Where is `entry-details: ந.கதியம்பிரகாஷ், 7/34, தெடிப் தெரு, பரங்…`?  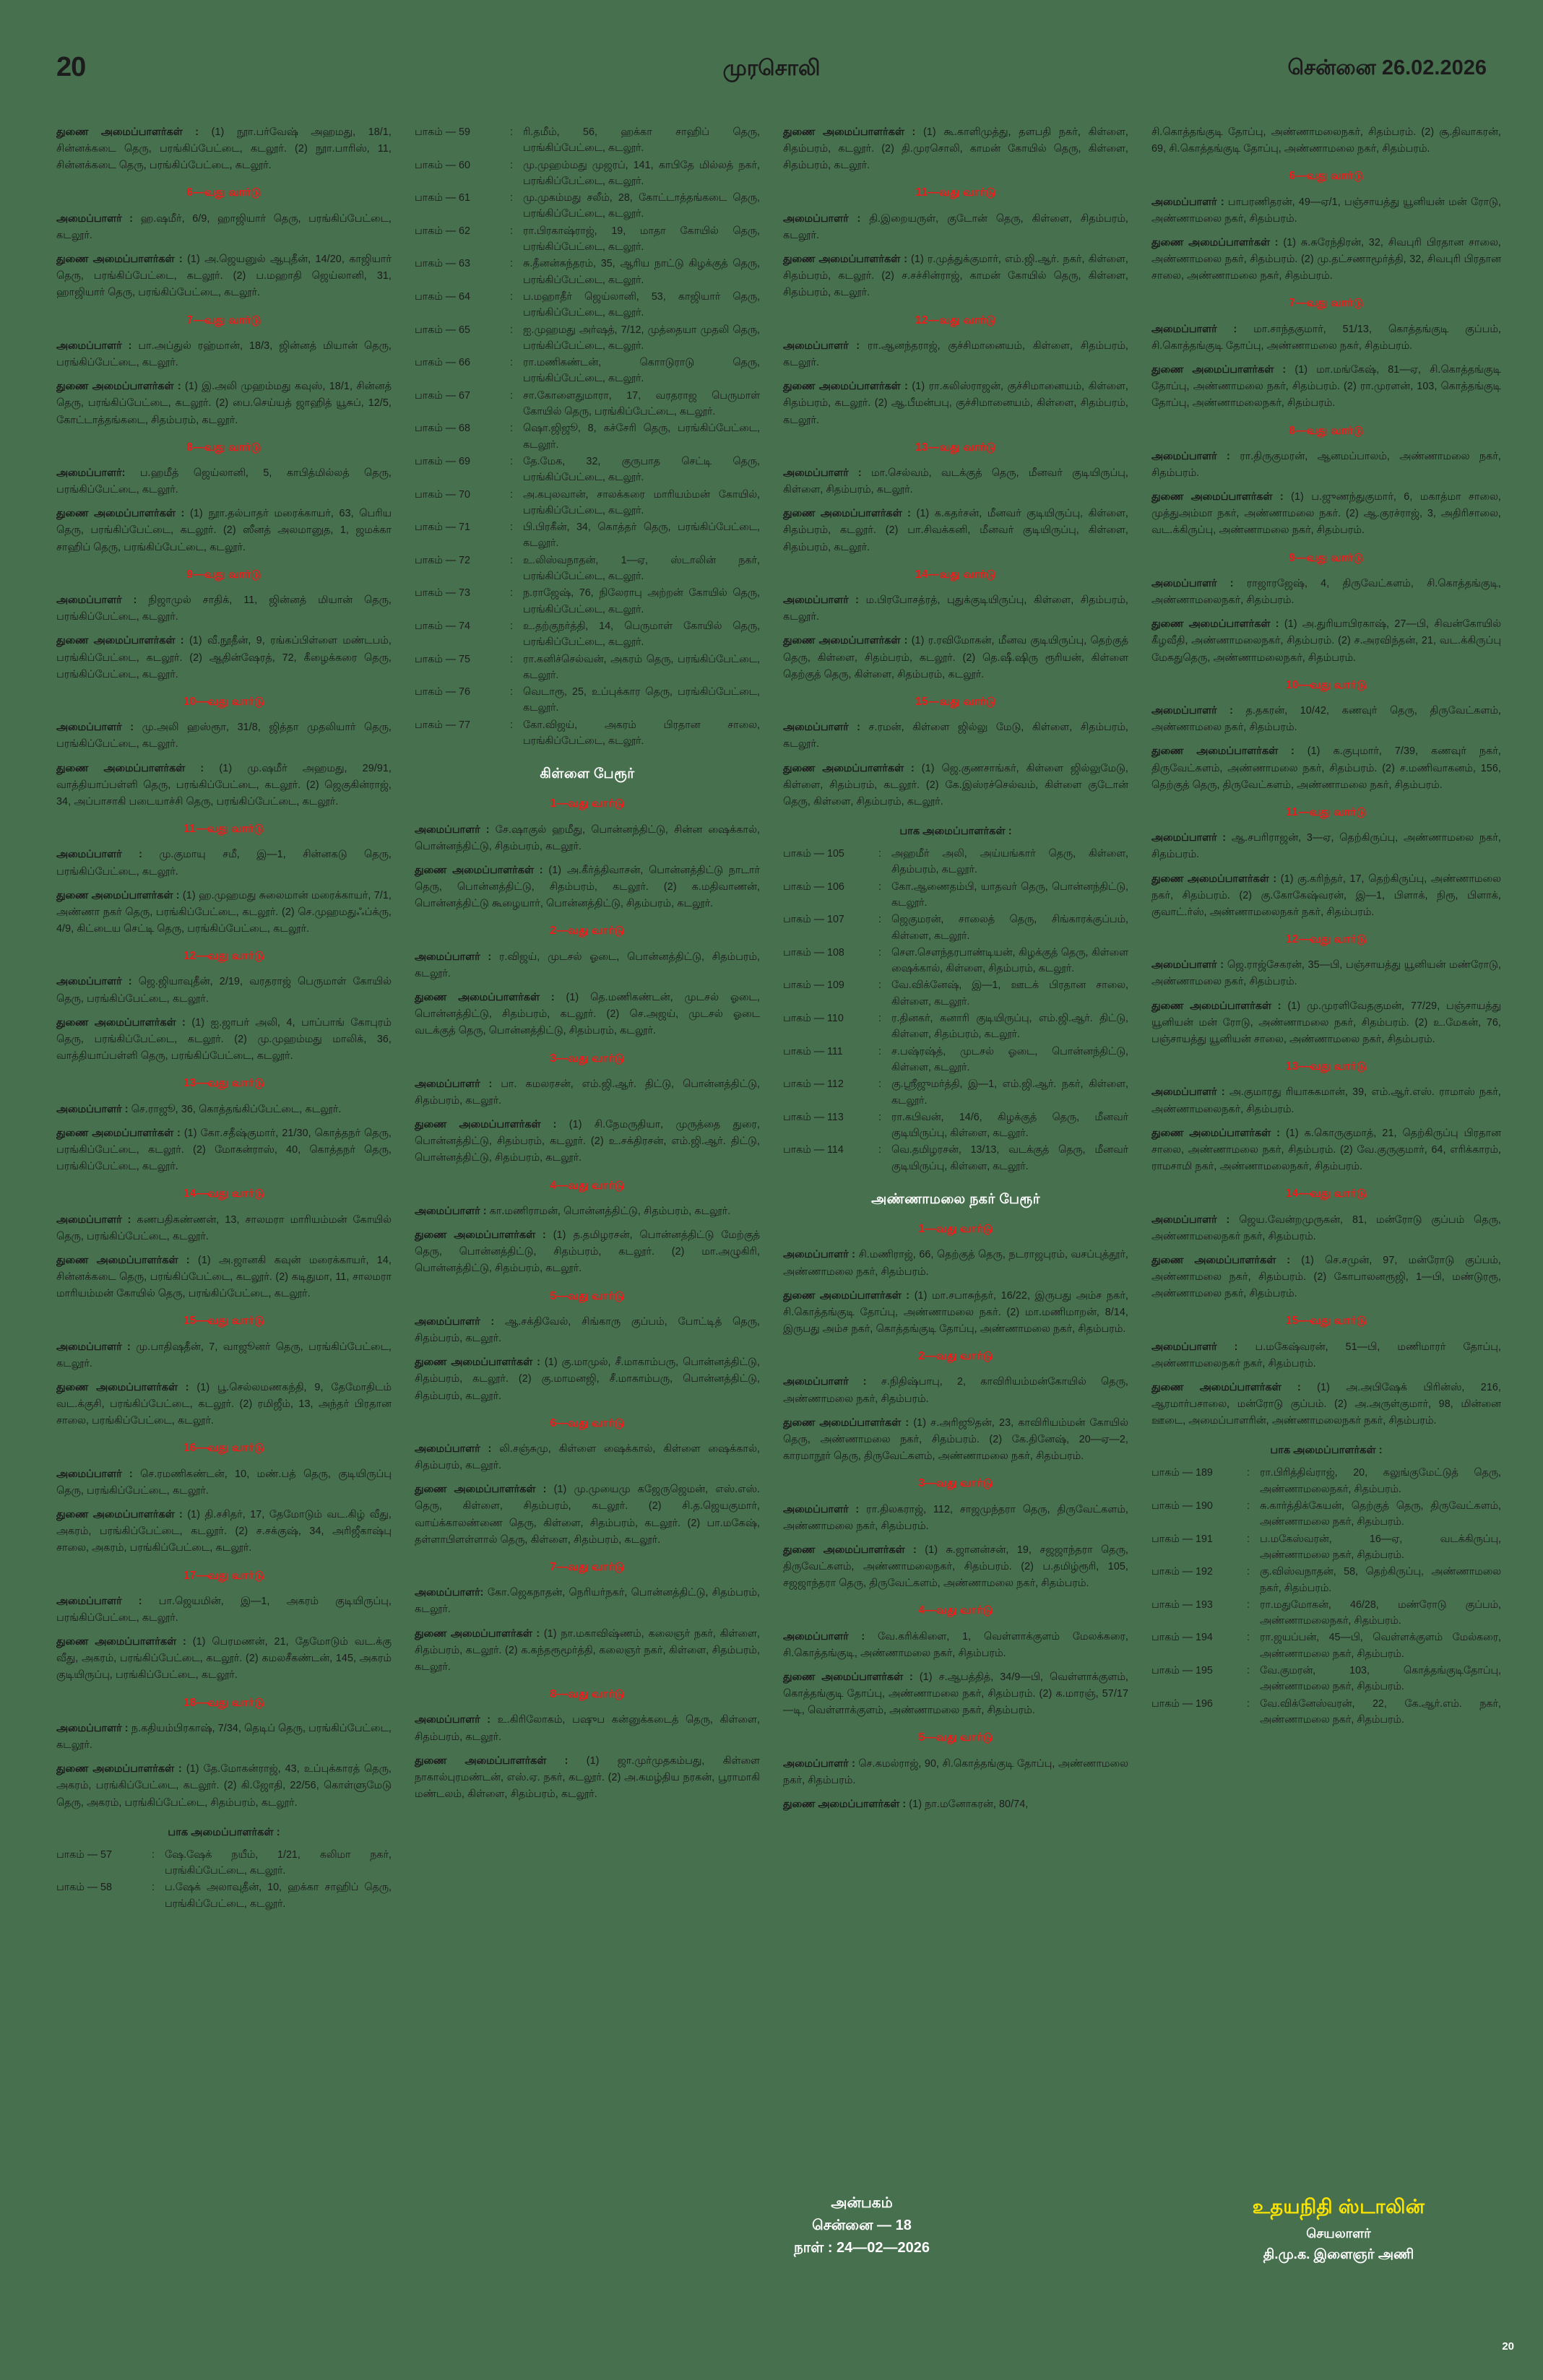 entry-details: ந.கதியம்பிரகாஷ், 7/34, தெடிப் தெரு, பரங்… is located at coordinates (224, 1737).